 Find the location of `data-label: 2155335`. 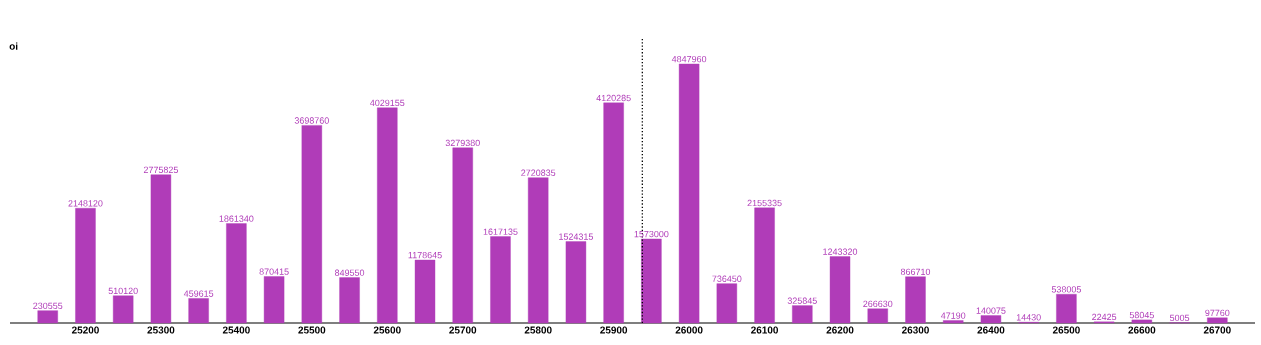

data-label: 2155335 is located at coordinates (764, 203).